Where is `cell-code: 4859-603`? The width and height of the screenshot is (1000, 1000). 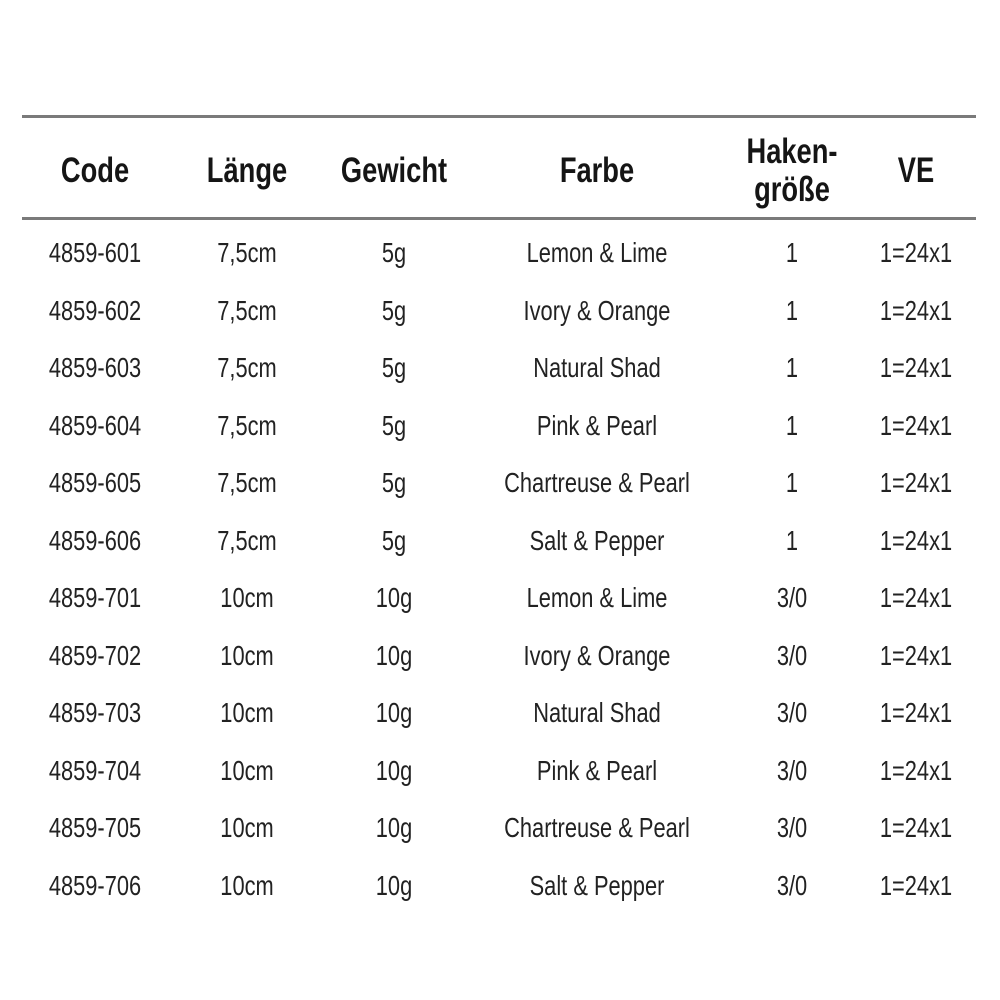 cell-code: 4859-603 is located at coordinates (95, 367).